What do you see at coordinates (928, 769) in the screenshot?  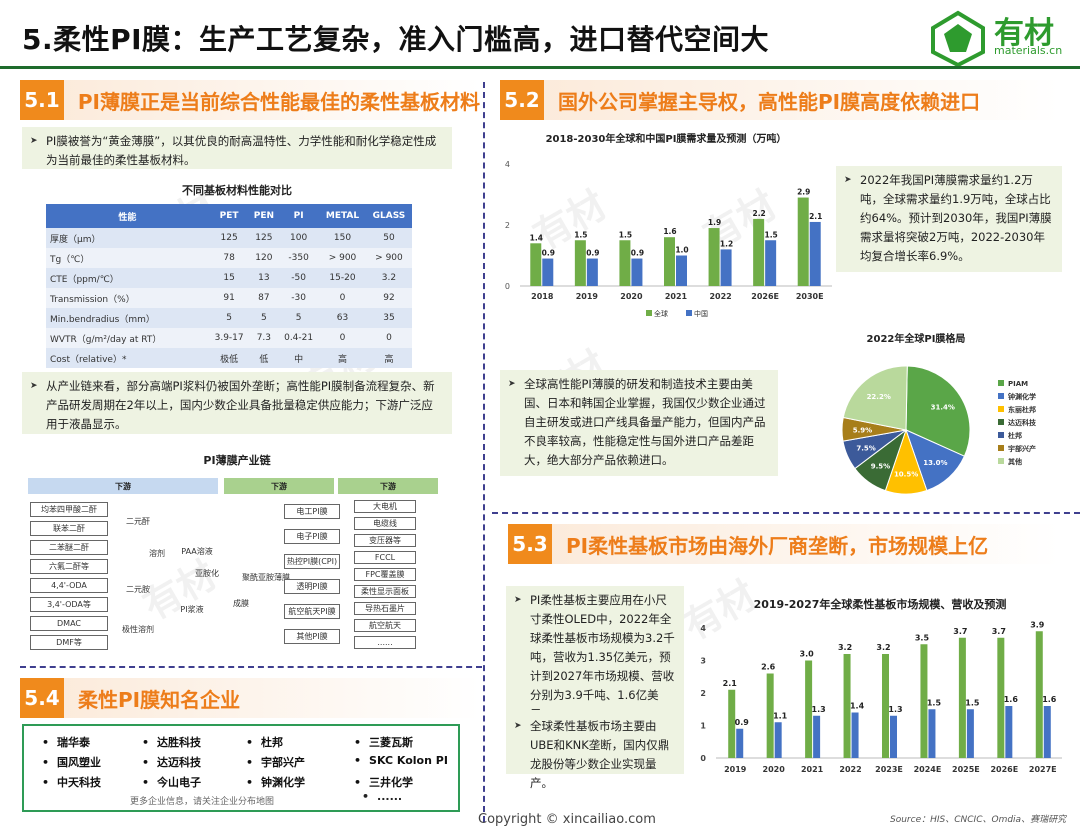 I see `x-tick-label: 2024E` at bounding box center [928, 769].